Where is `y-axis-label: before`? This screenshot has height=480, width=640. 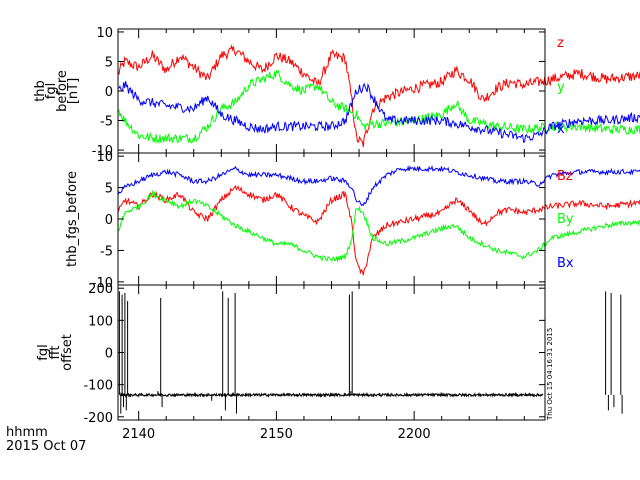 y-axis-label: before is located at coordinates (62, 91).